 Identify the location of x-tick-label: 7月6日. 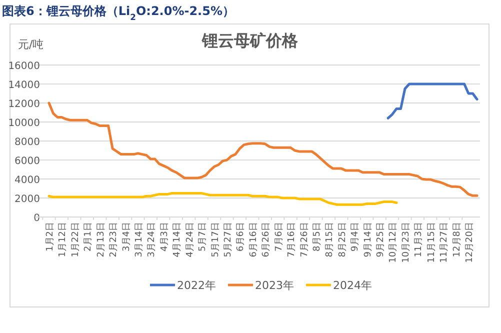
(279, 237).